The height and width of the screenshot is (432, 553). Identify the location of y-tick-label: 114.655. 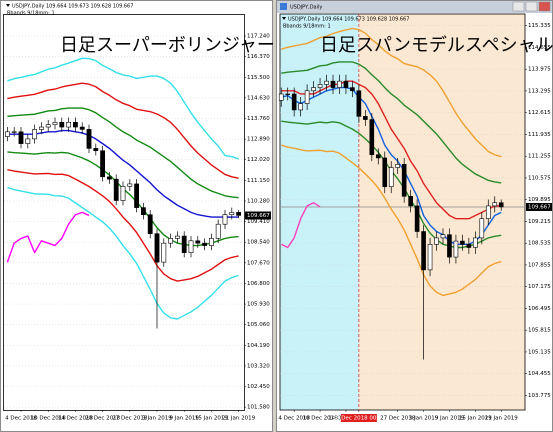
(539, 48).